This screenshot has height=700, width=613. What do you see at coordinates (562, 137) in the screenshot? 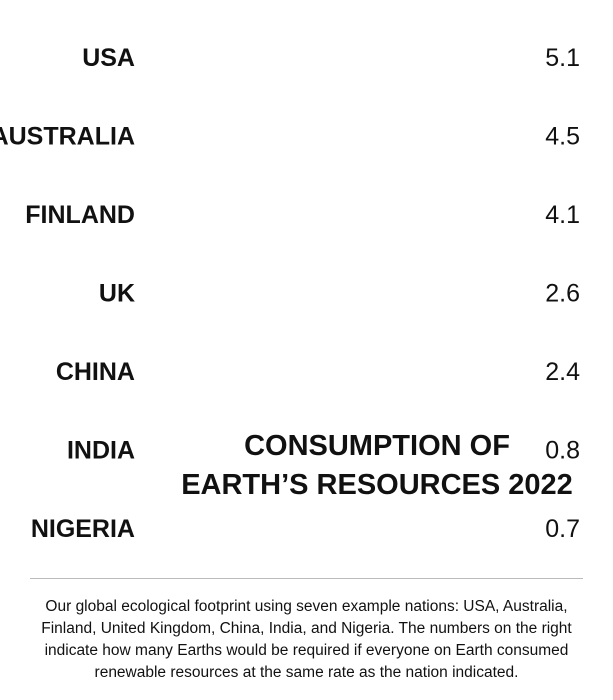
I see `value-label: 4.5` at bounding box center [562, 137].